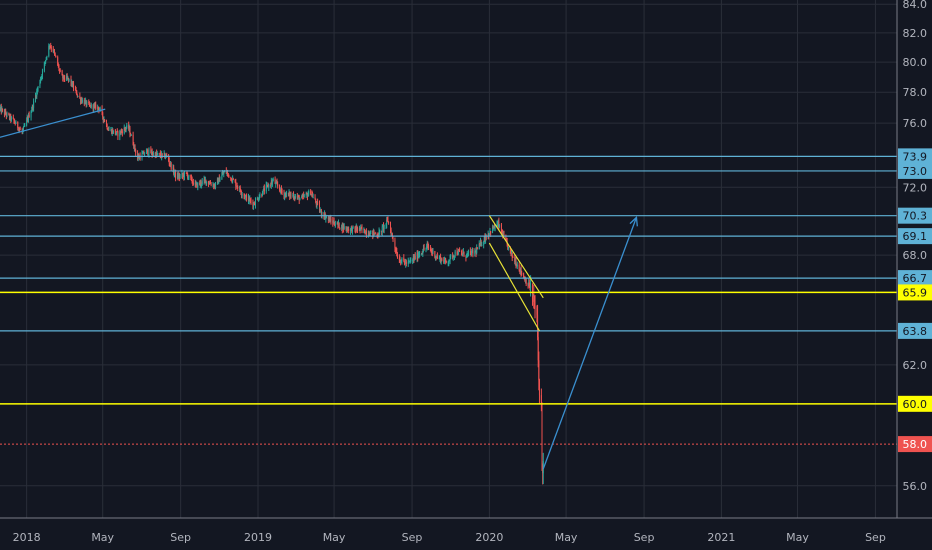 This screenshot has width=932, height=550. Describe the element at coordinates (514, 287) in the screenshot. I see `channel-lower-line` at that location.